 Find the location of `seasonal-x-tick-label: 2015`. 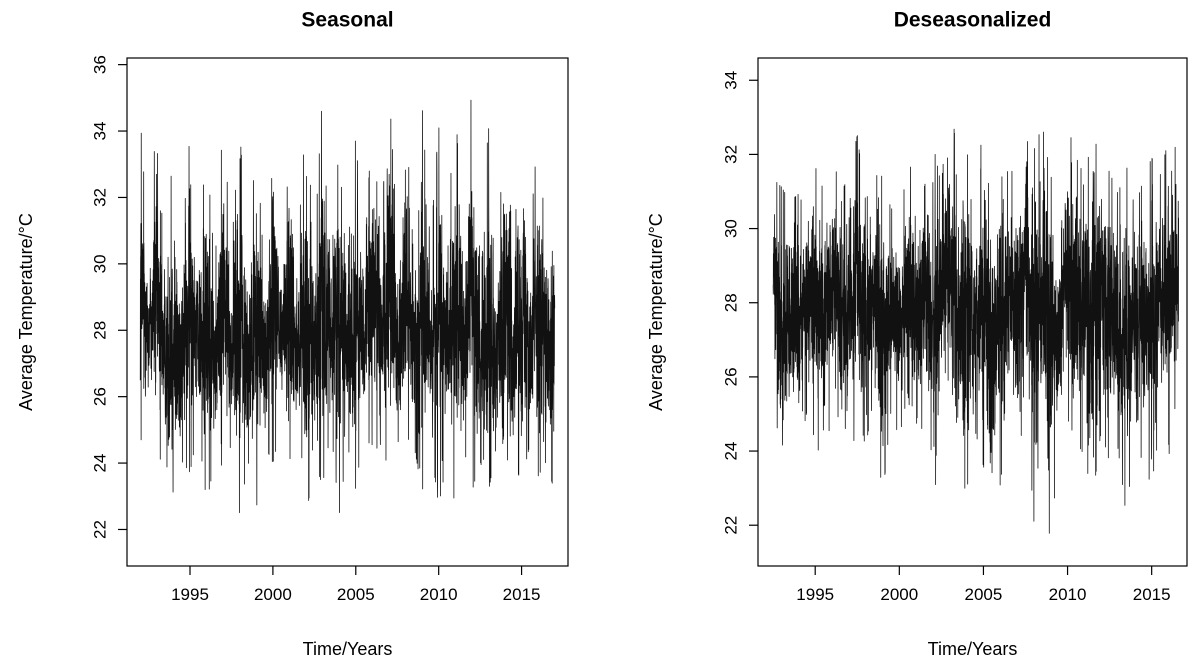

seasonal-x-tick-label: 2015 is located at coordinates (522, 594).